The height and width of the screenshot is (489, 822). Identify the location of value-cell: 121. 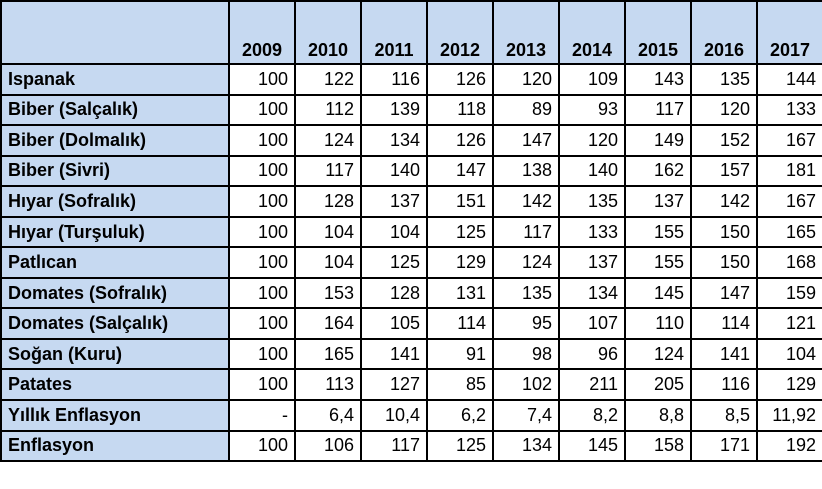
(789, 323).